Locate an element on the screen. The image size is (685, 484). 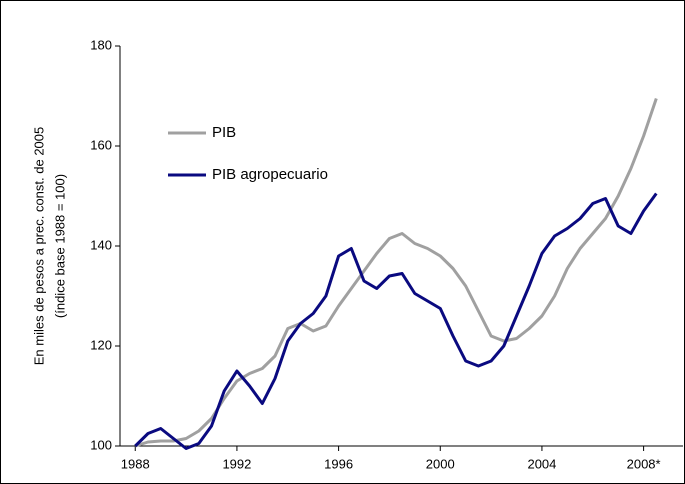
legend-label: PIB is located at coordinates (224, 132).